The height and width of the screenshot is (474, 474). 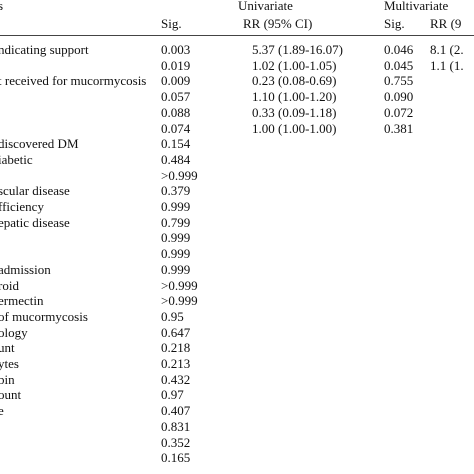 I want to click on univariate-sig: 0.003, so click(x=176, y=49).